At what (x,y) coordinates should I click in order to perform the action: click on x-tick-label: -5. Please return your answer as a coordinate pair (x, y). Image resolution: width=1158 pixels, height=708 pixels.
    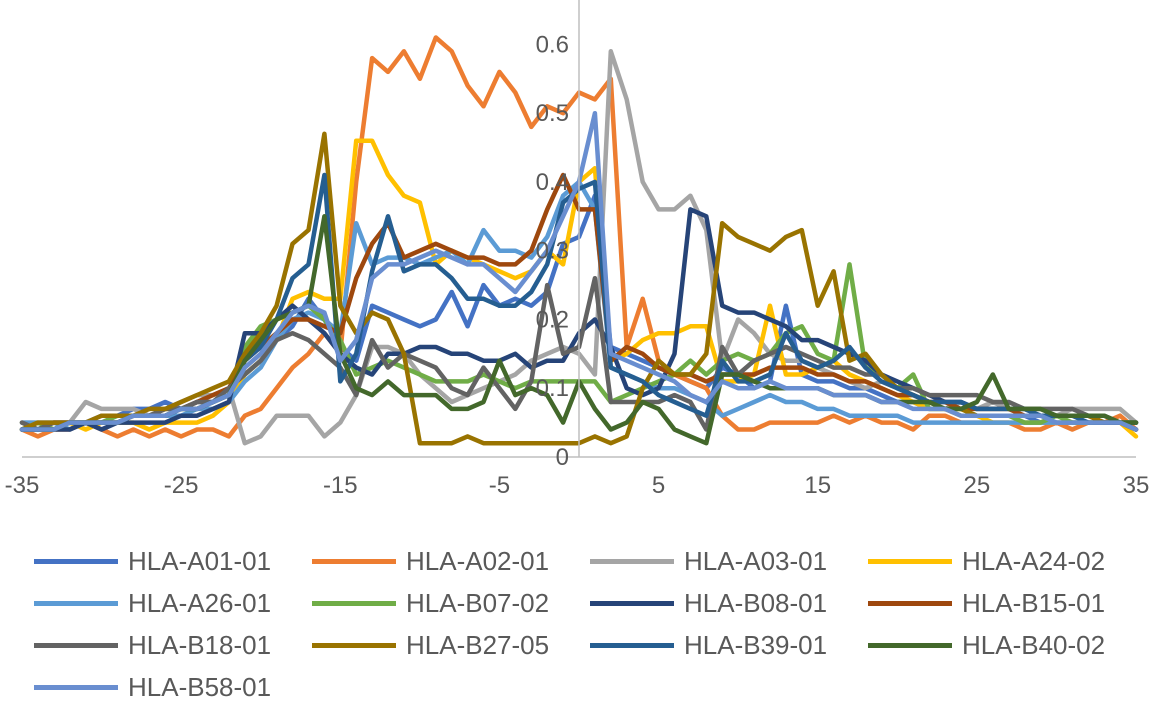
    Looking at the image, I should click on (499, 485).